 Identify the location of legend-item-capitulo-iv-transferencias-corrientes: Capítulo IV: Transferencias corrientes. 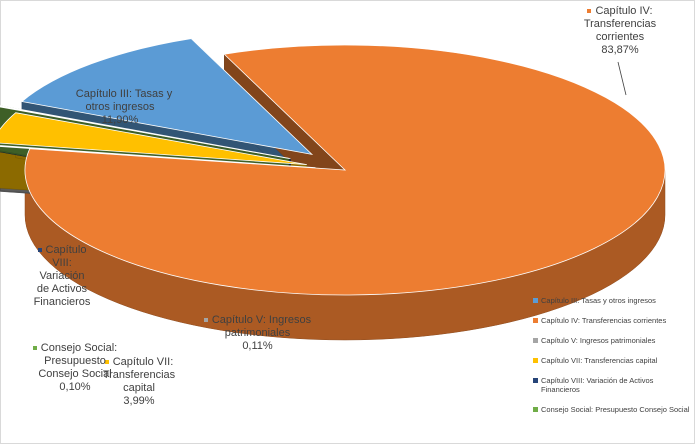
(612, 320).